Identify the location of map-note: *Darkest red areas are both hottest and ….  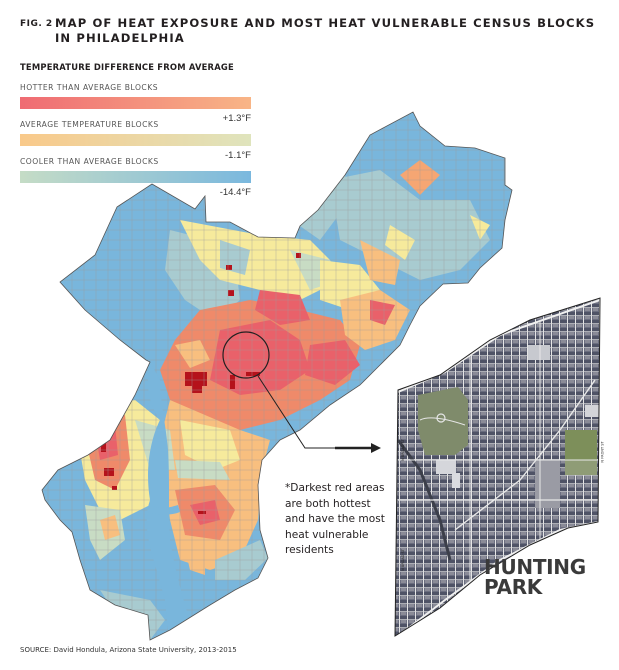
(335, 519).